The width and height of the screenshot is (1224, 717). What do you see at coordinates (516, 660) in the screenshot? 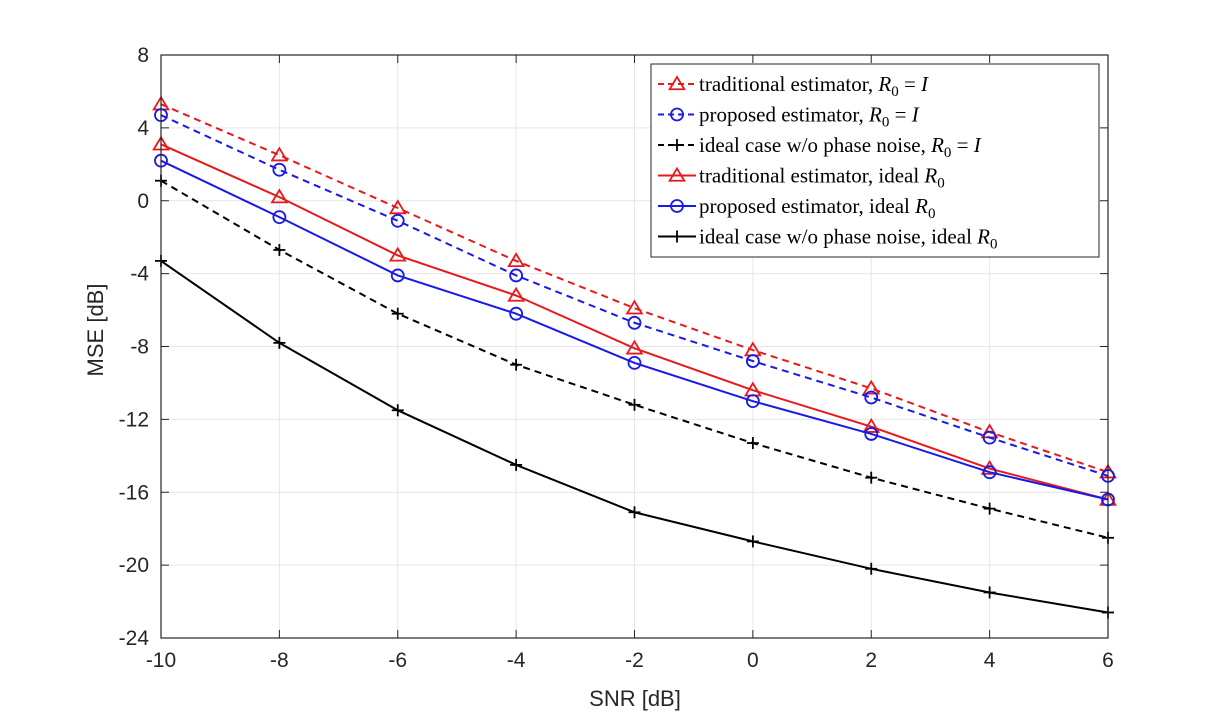
I see `x-tick-label: -4` at bounding box center [516, 660].